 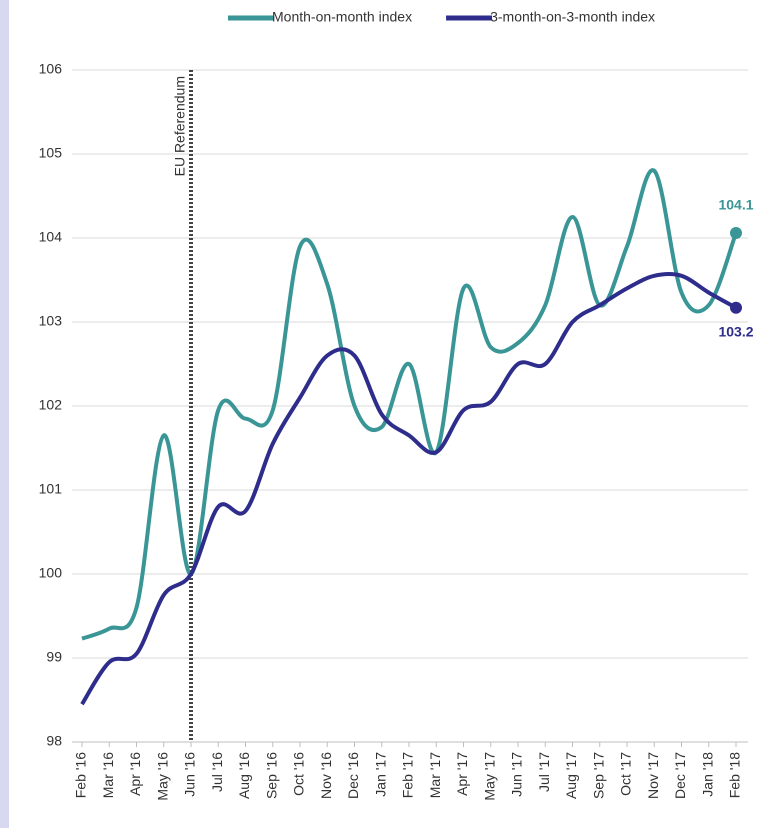 What do you see at coordinates (489, 776) in the screenshot?
I see `x-tick-label: May '17` at bounding box center [489, 776].